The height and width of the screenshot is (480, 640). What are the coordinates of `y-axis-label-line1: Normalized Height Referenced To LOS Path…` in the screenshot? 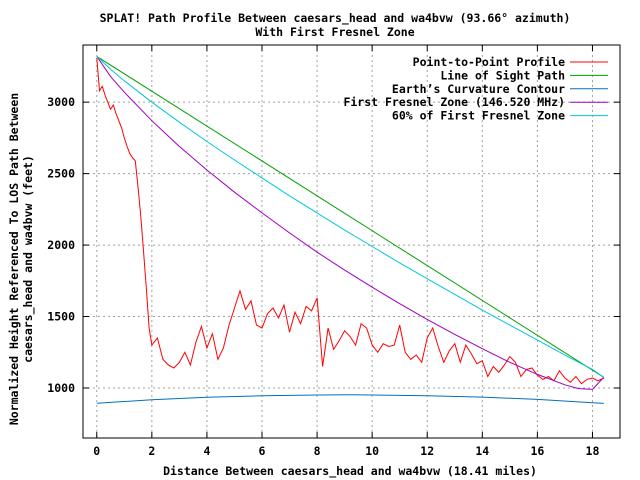 It's located at (14, 259).